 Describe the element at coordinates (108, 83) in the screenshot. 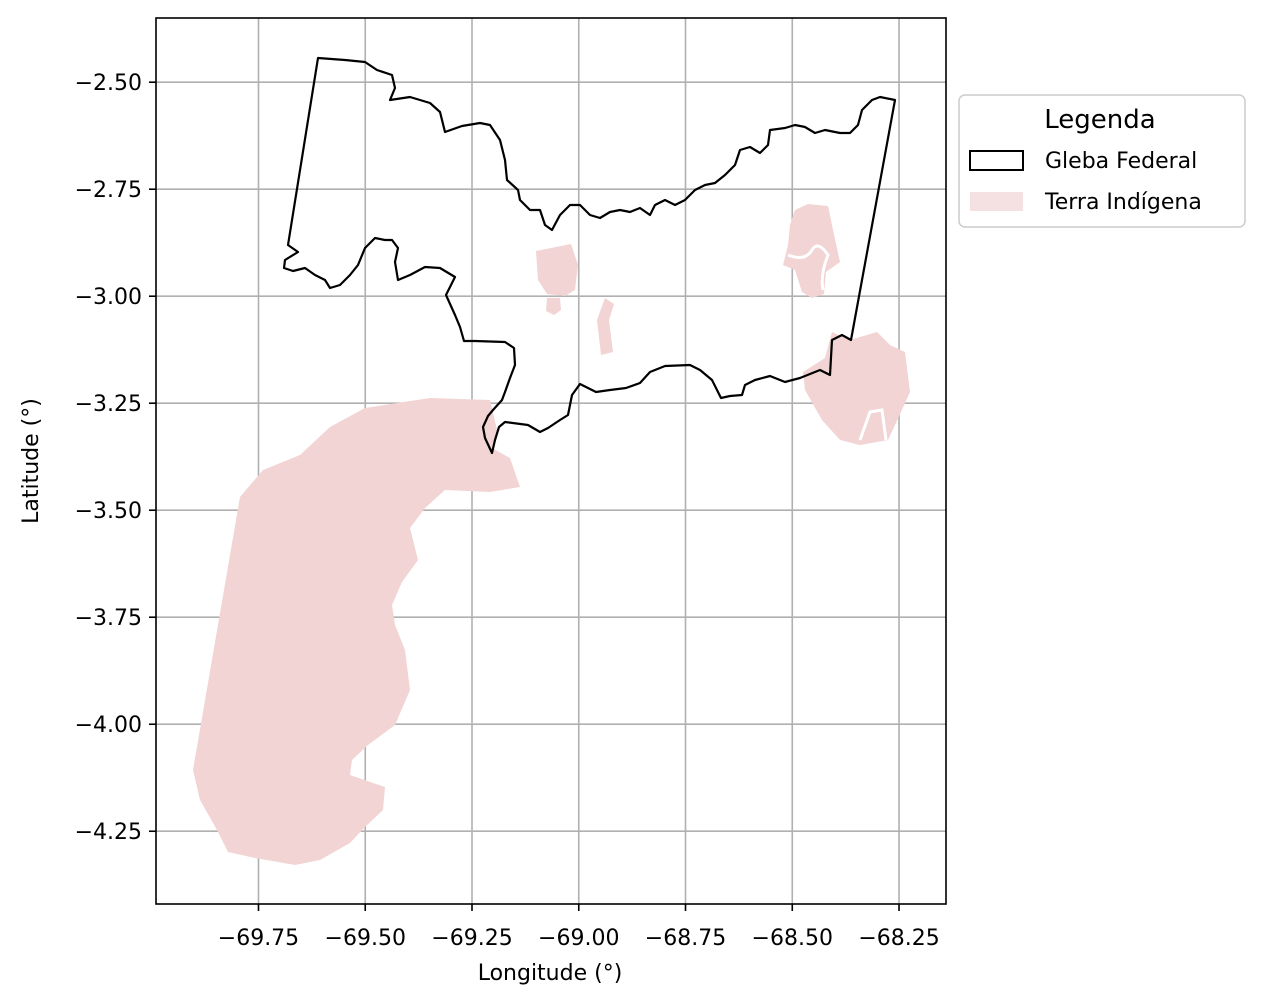

I see `y-tick-label: −2.50` at that location.